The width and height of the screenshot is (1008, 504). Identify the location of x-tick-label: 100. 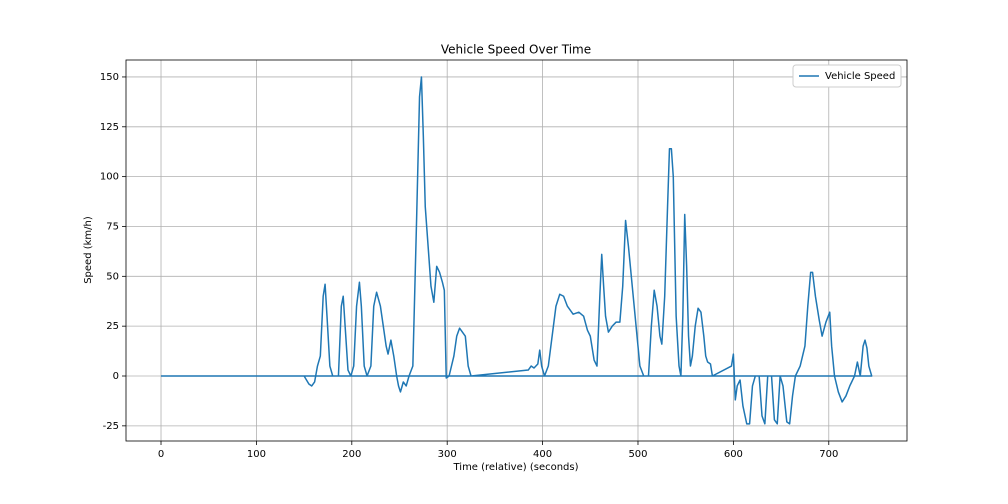
(256, 454).